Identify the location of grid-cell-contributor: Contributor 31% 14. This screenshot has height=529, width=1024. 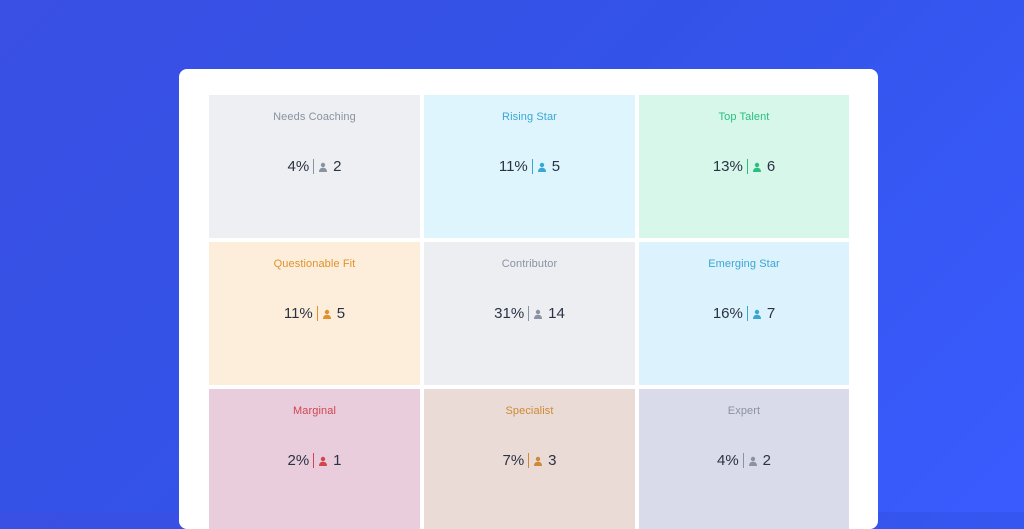
(529, 313).